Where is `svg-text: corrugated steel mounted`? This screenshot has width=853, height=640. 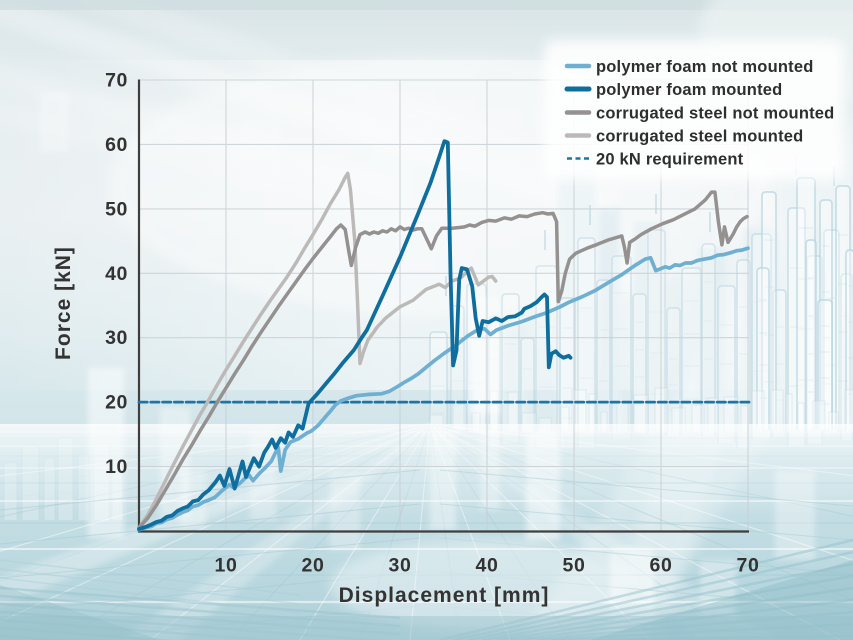
svg-text: corrugated steel mounted is located at coordinates (699, 137).